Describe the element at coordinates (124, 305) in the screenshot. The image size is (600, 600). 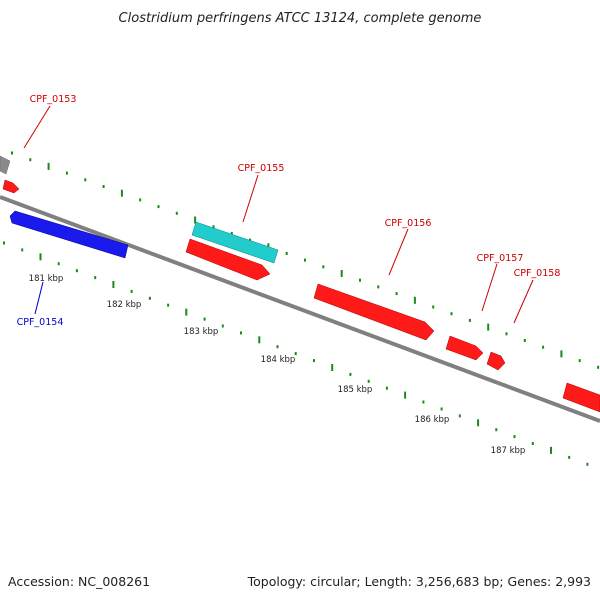
I see `scale-label-182: 182 kbp` at that location.